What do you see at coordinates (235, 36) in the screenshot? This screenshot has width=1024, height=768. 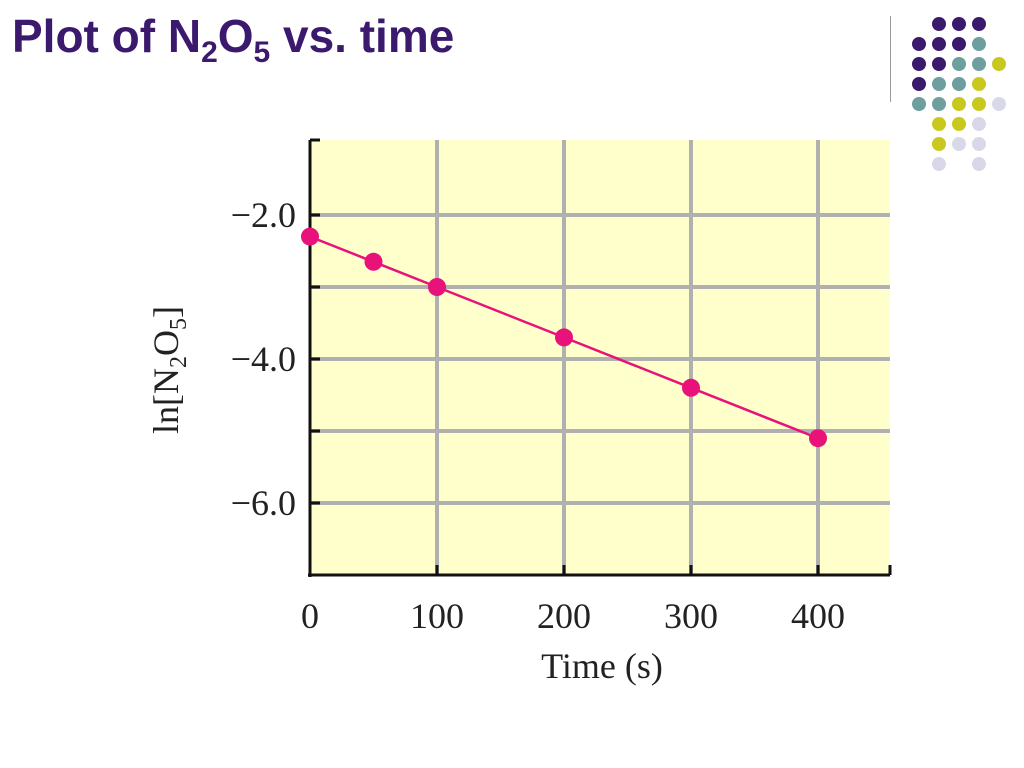 I see `title-text-part: O` at bounding box center [235, 36].